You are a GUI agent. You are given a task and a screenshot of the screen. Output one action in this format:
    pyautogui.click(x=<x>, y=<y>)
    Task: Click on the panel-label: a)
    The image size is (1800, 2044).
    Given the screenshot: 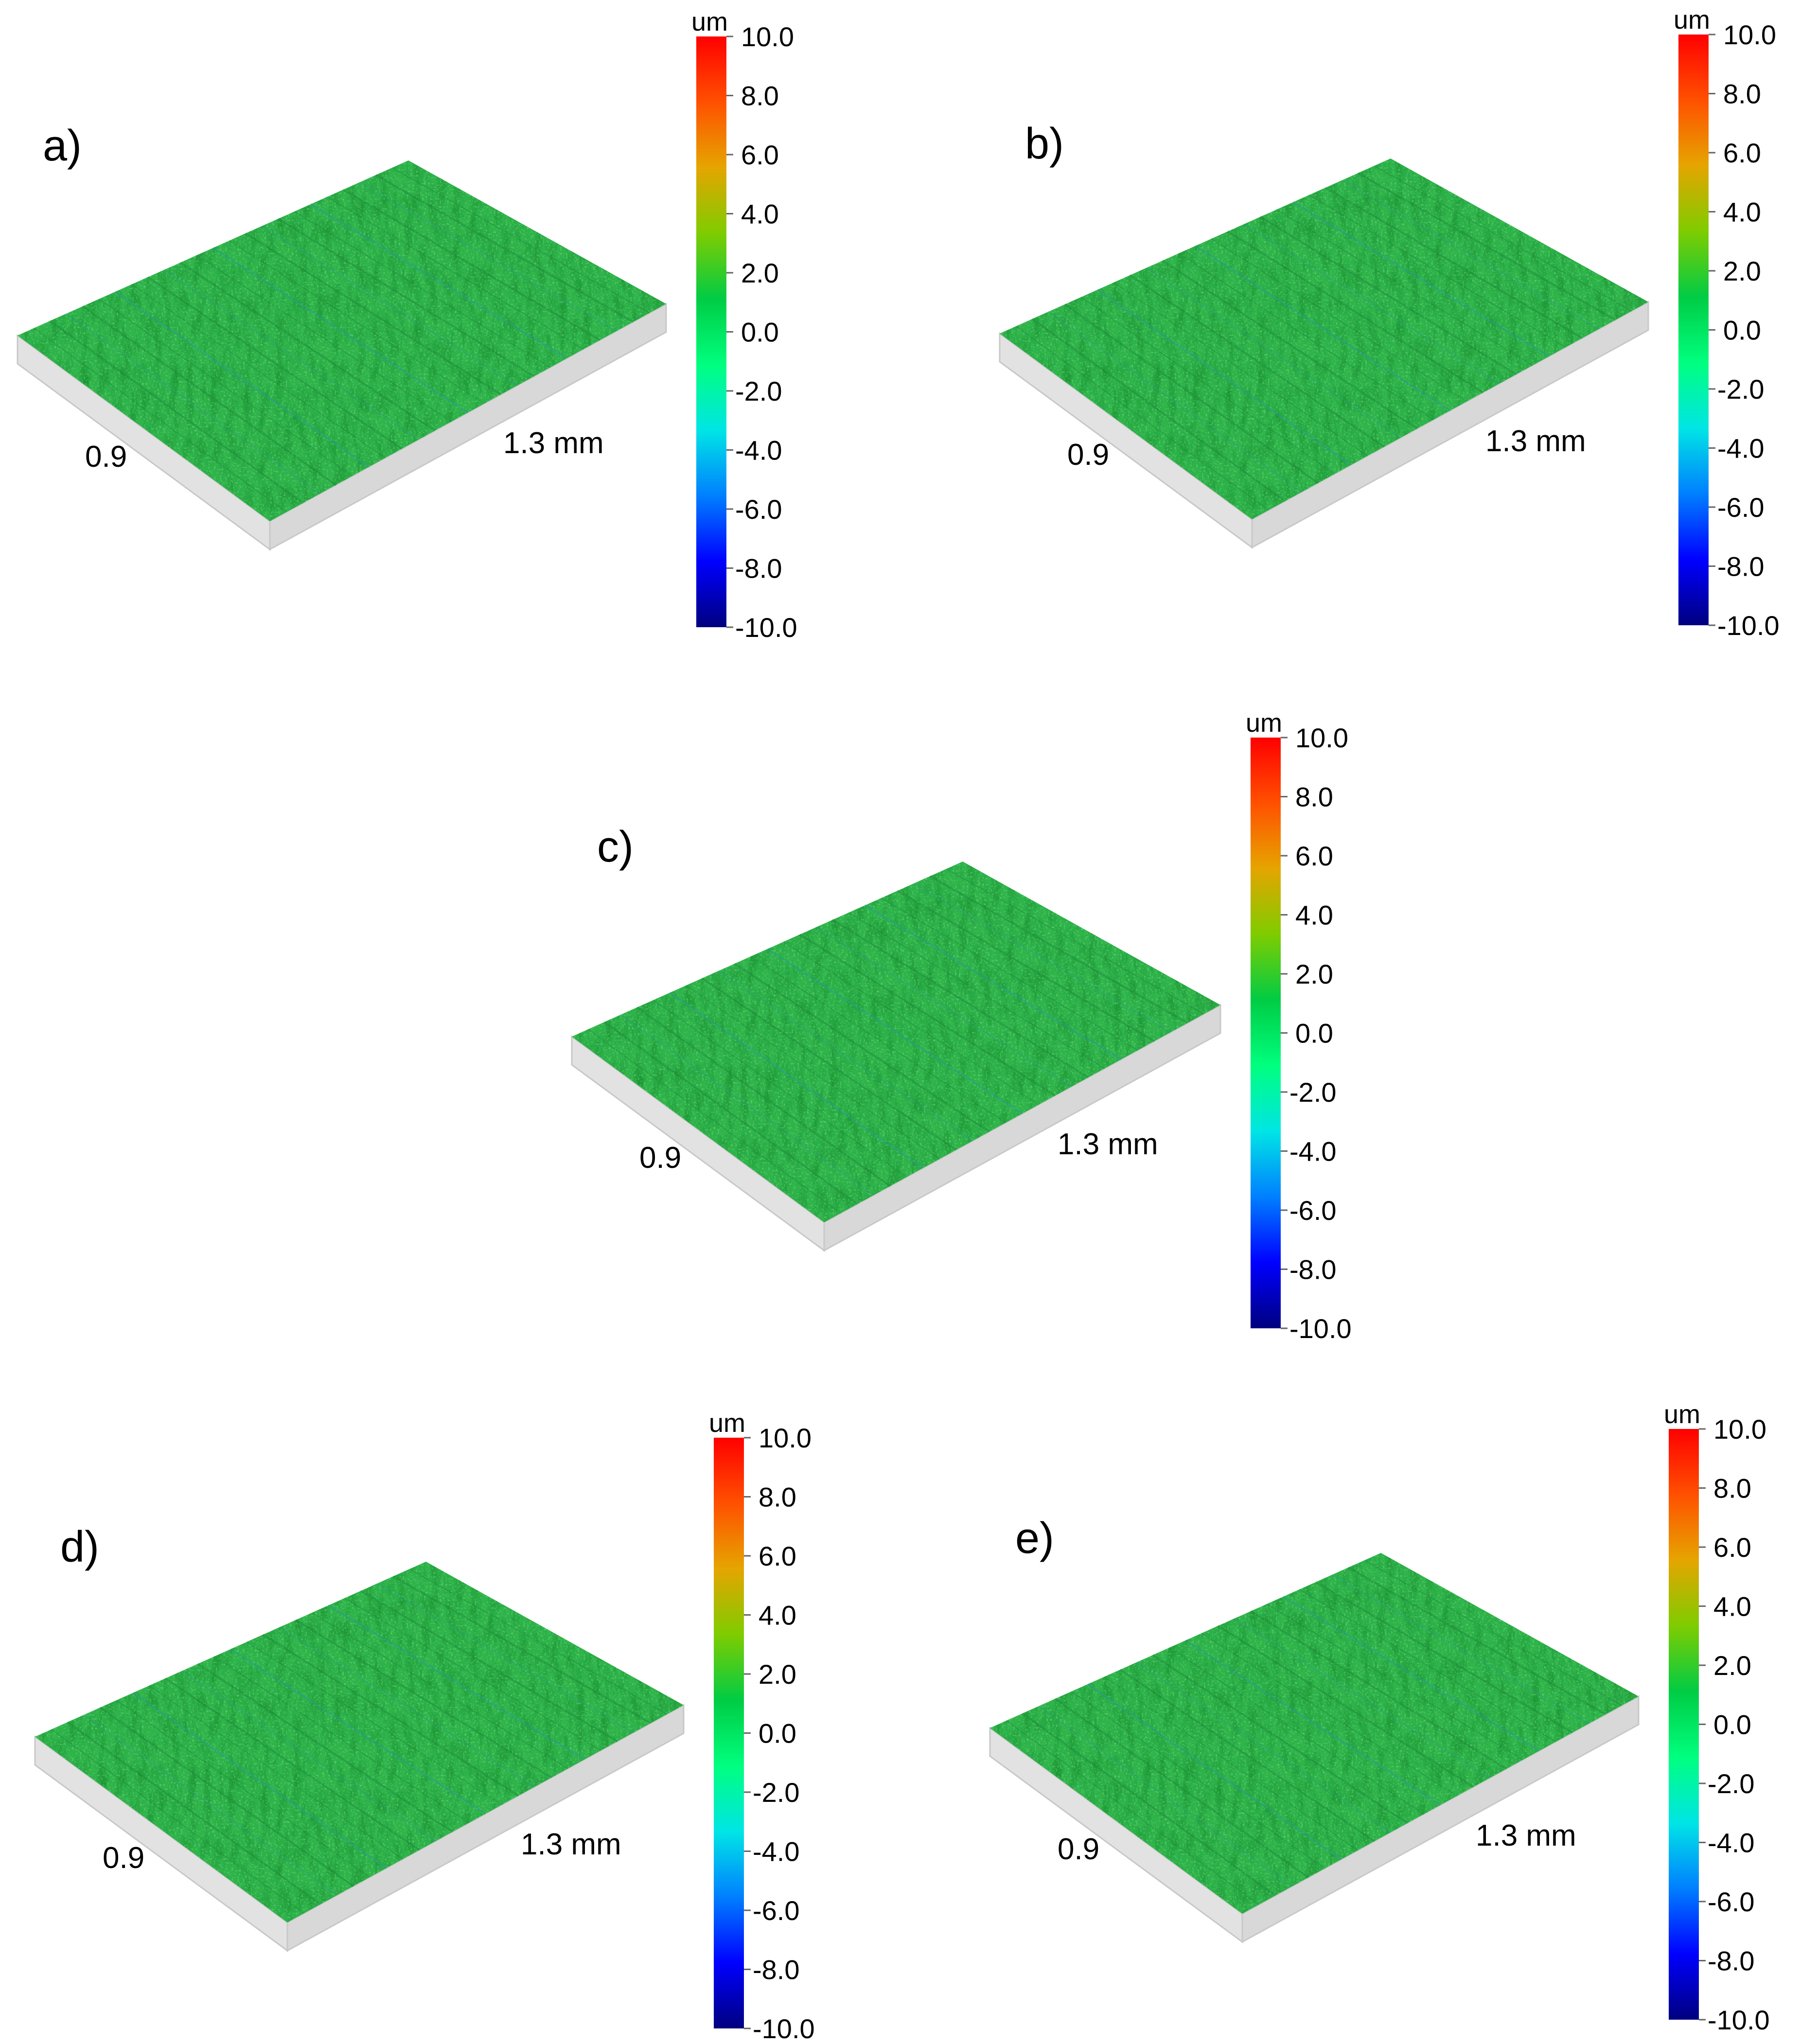 What is the action you would take?
    pyautogui.click(x=62, y=146)
    